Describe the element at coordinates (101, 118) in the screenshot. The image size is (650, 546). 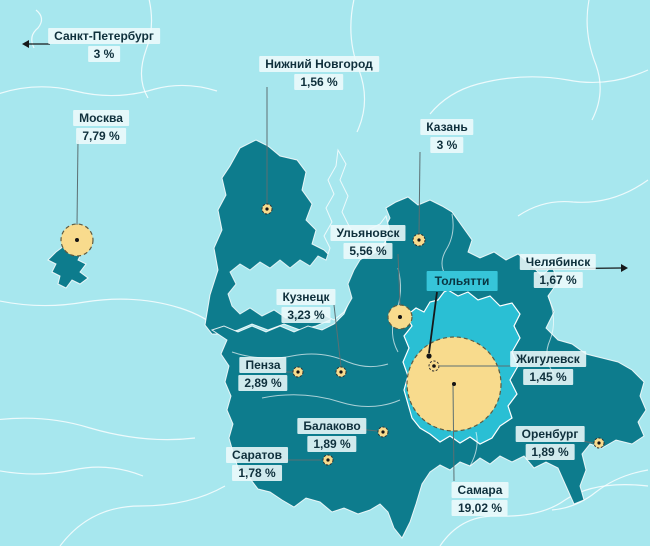
I see `city-name: Москва` at that location.